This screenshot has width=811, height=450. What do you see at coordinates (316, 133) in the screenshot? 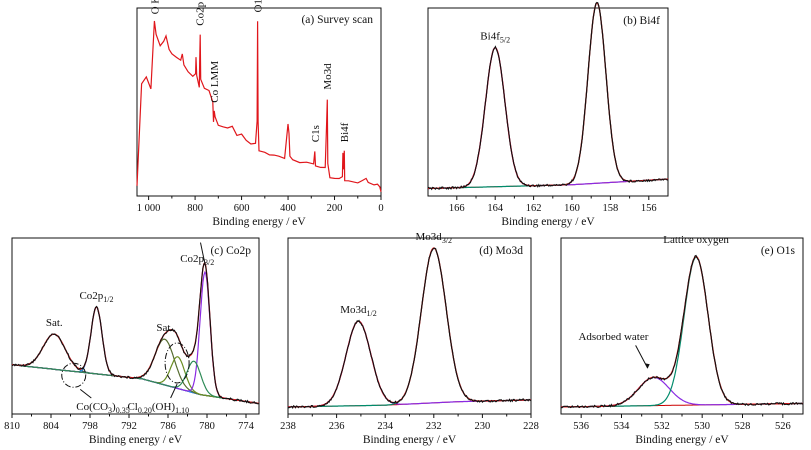
I see `peak-label: C1s` at bounding box center [316, 133].